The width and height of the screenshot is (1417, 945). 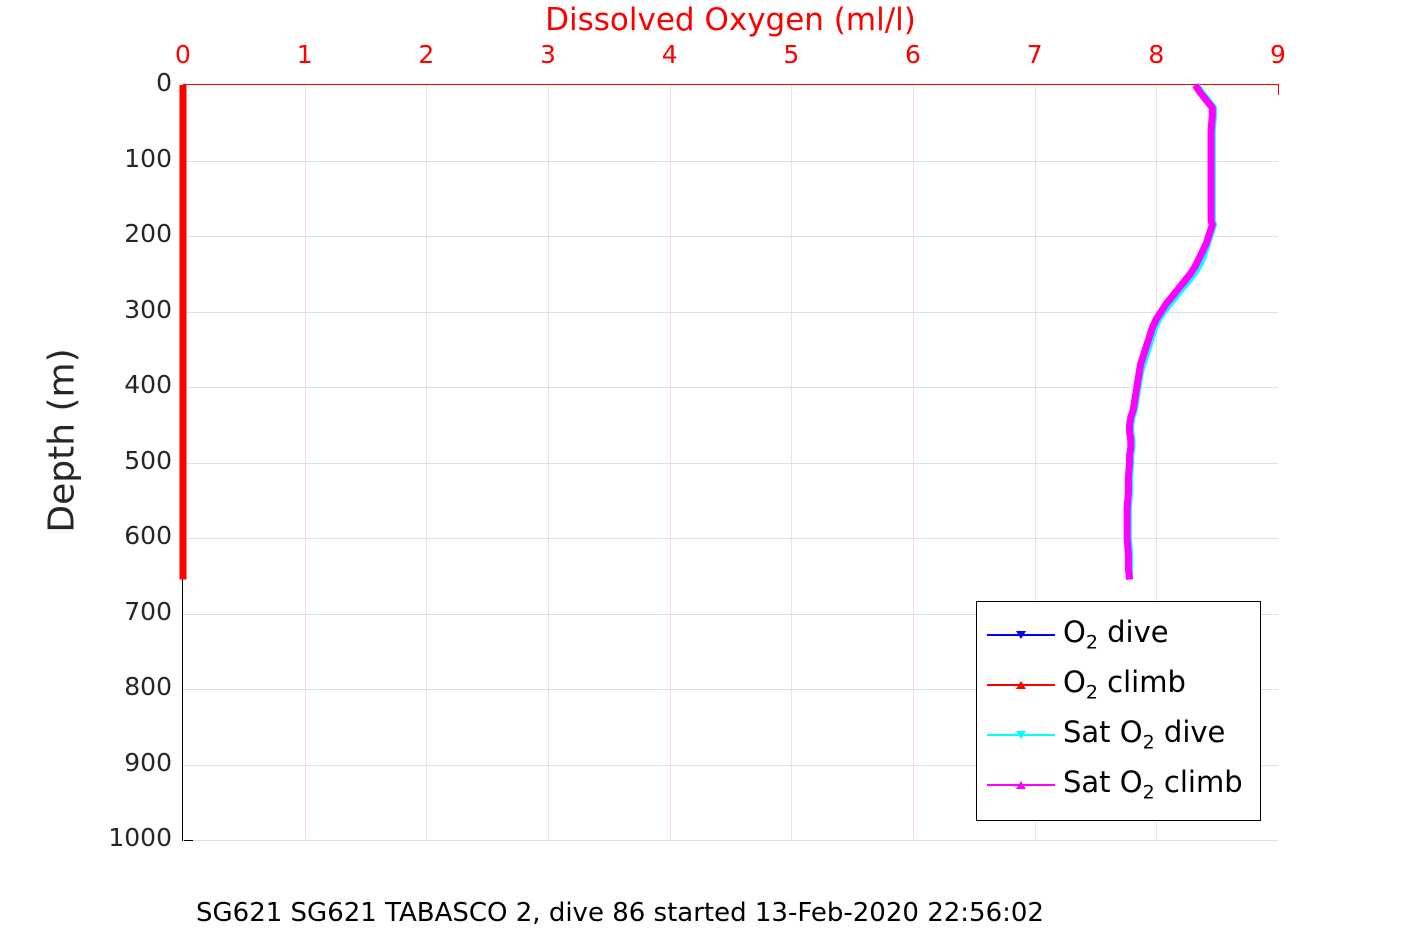 What do you see at coordinates (1278, 54) in the screenshot?
I see `x-tick-label: 9` at bounding box center [1278, 54].